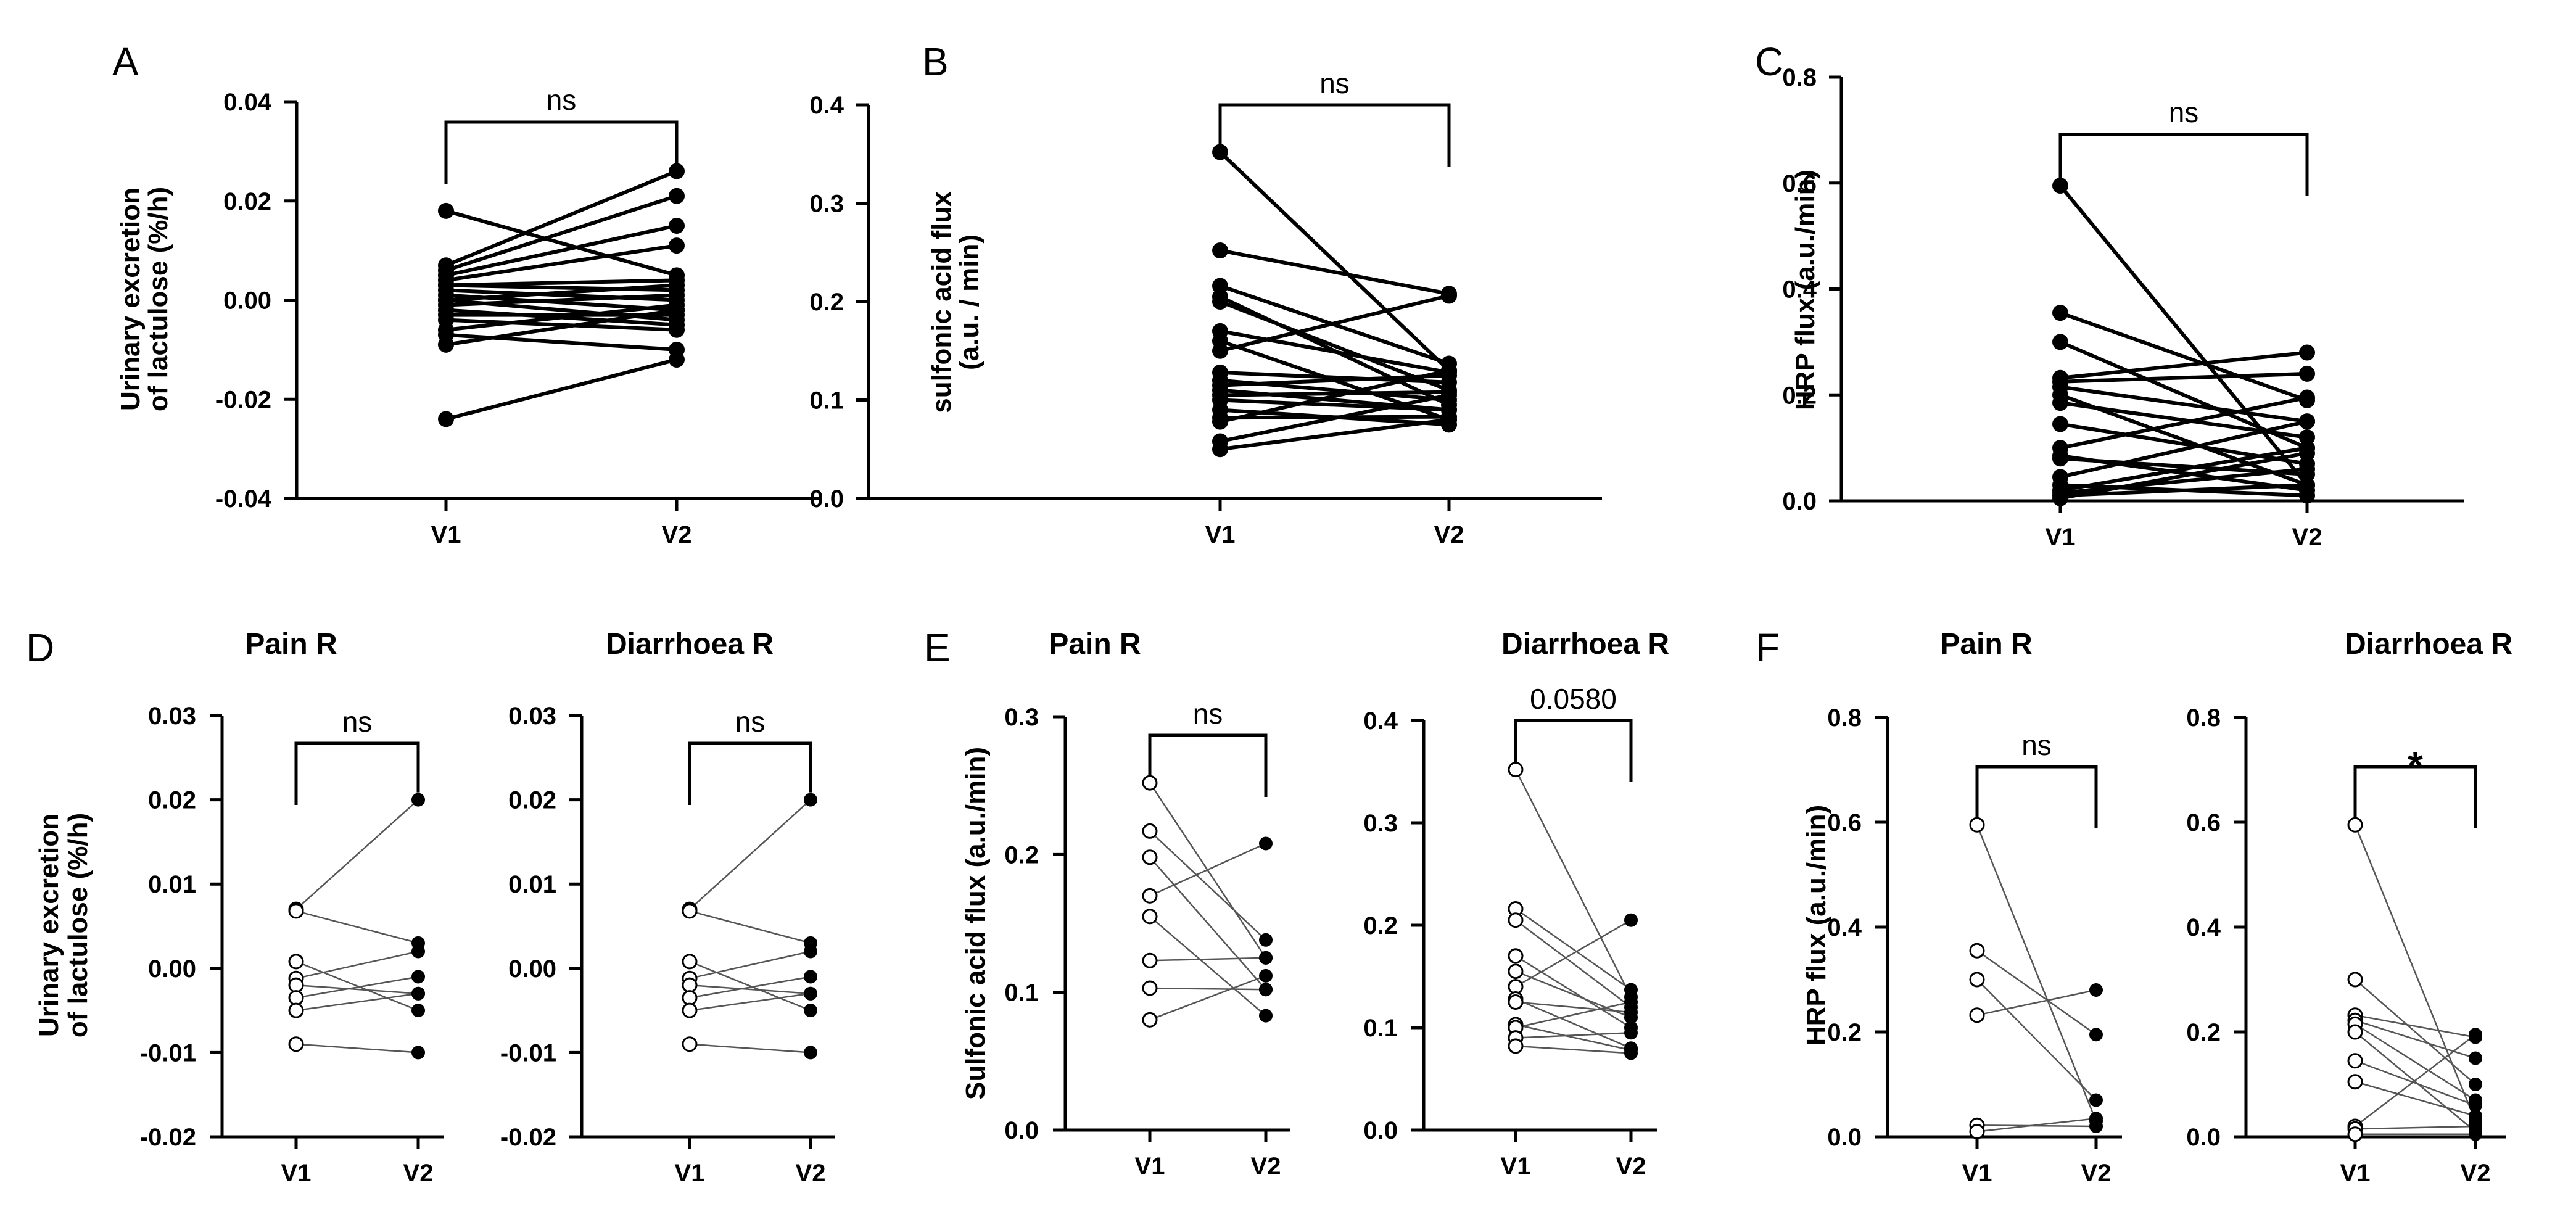 The height and width of the screenshot is (1209, 2576). What do you see at coordinates (243, 499) in the screenshot?
I see `y-tick-label: -0.04` at bounding box center [243, 499].